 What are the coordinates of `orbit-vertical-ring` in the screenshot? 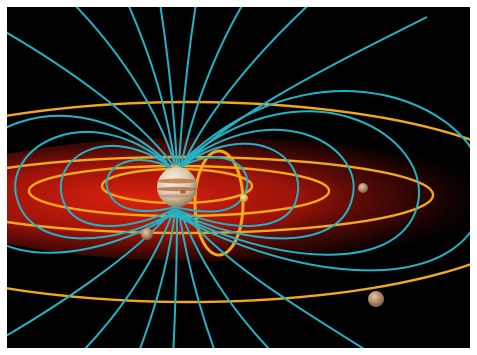 It's located at (219, 203).